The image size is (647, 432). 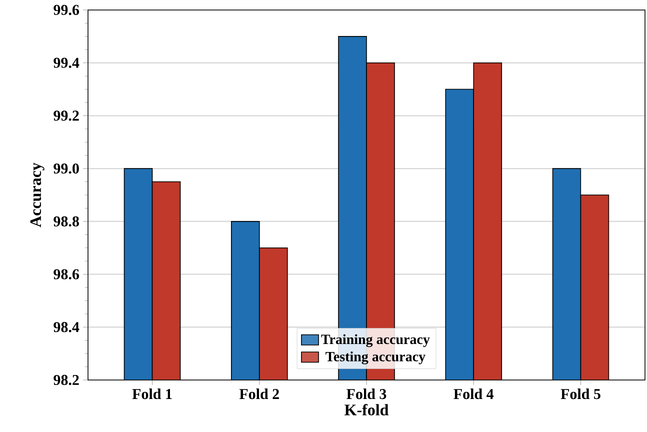 I want to click on x-axis-title: K-fold, so click(x=366, y=410).